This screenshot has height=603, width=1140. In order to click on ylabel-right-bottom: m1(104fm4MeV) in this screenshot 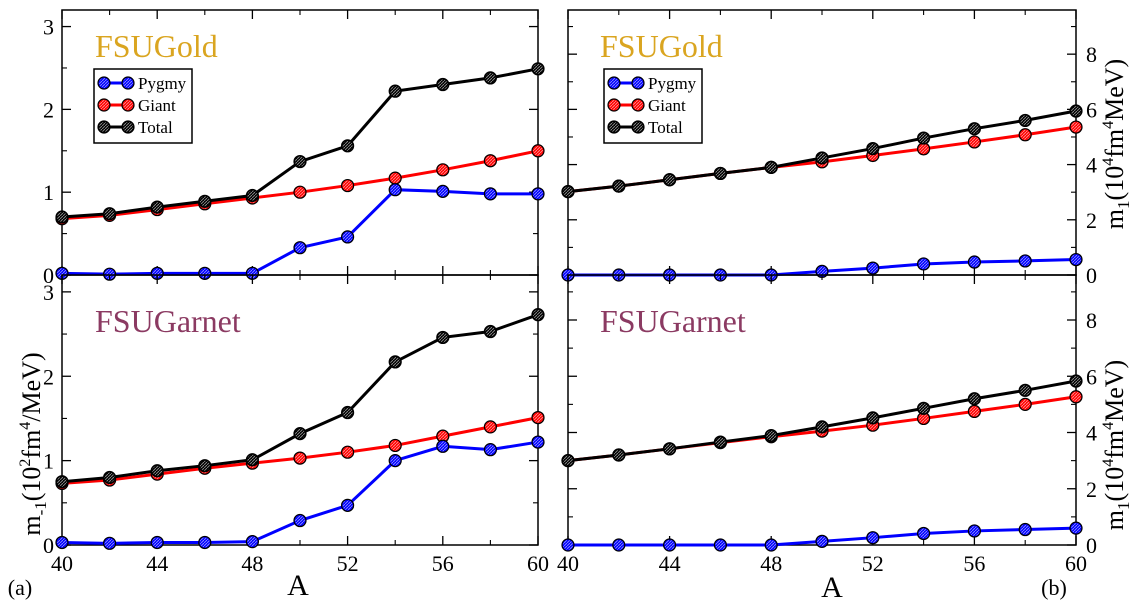, I will do `click(1116, 445)`.